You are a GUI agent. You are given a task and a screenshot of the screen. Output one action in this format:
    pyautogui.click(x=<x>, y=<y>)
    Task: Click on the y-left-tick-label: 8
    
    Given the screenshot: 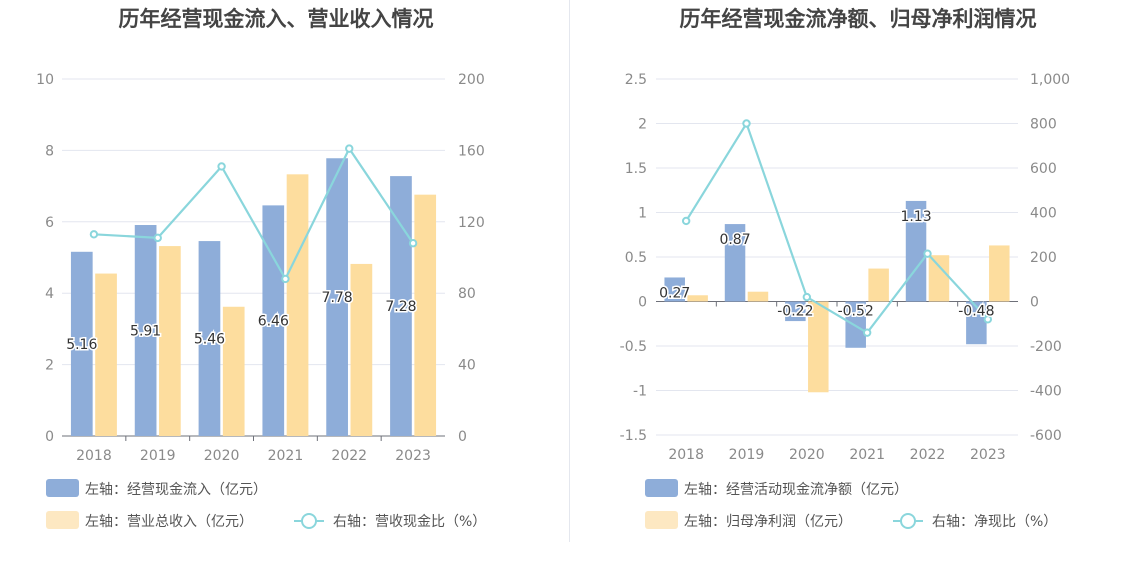 What is the action you would take?
    pyautogui.click(x=49, y=151)
    